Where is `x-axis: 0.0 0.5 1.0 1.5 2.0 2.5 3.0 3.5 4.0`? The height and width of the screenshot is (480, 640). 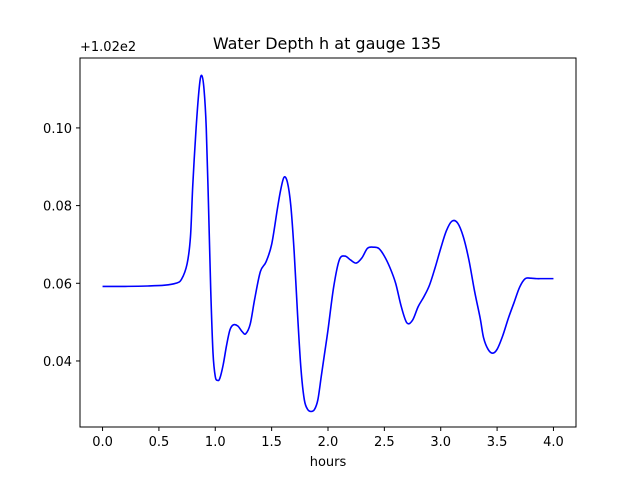
x-axis: 0.0 0.5 1.0 1.5 2.0 2.5 3.0 3.5 4.0 is located at coordinates (328, 438).